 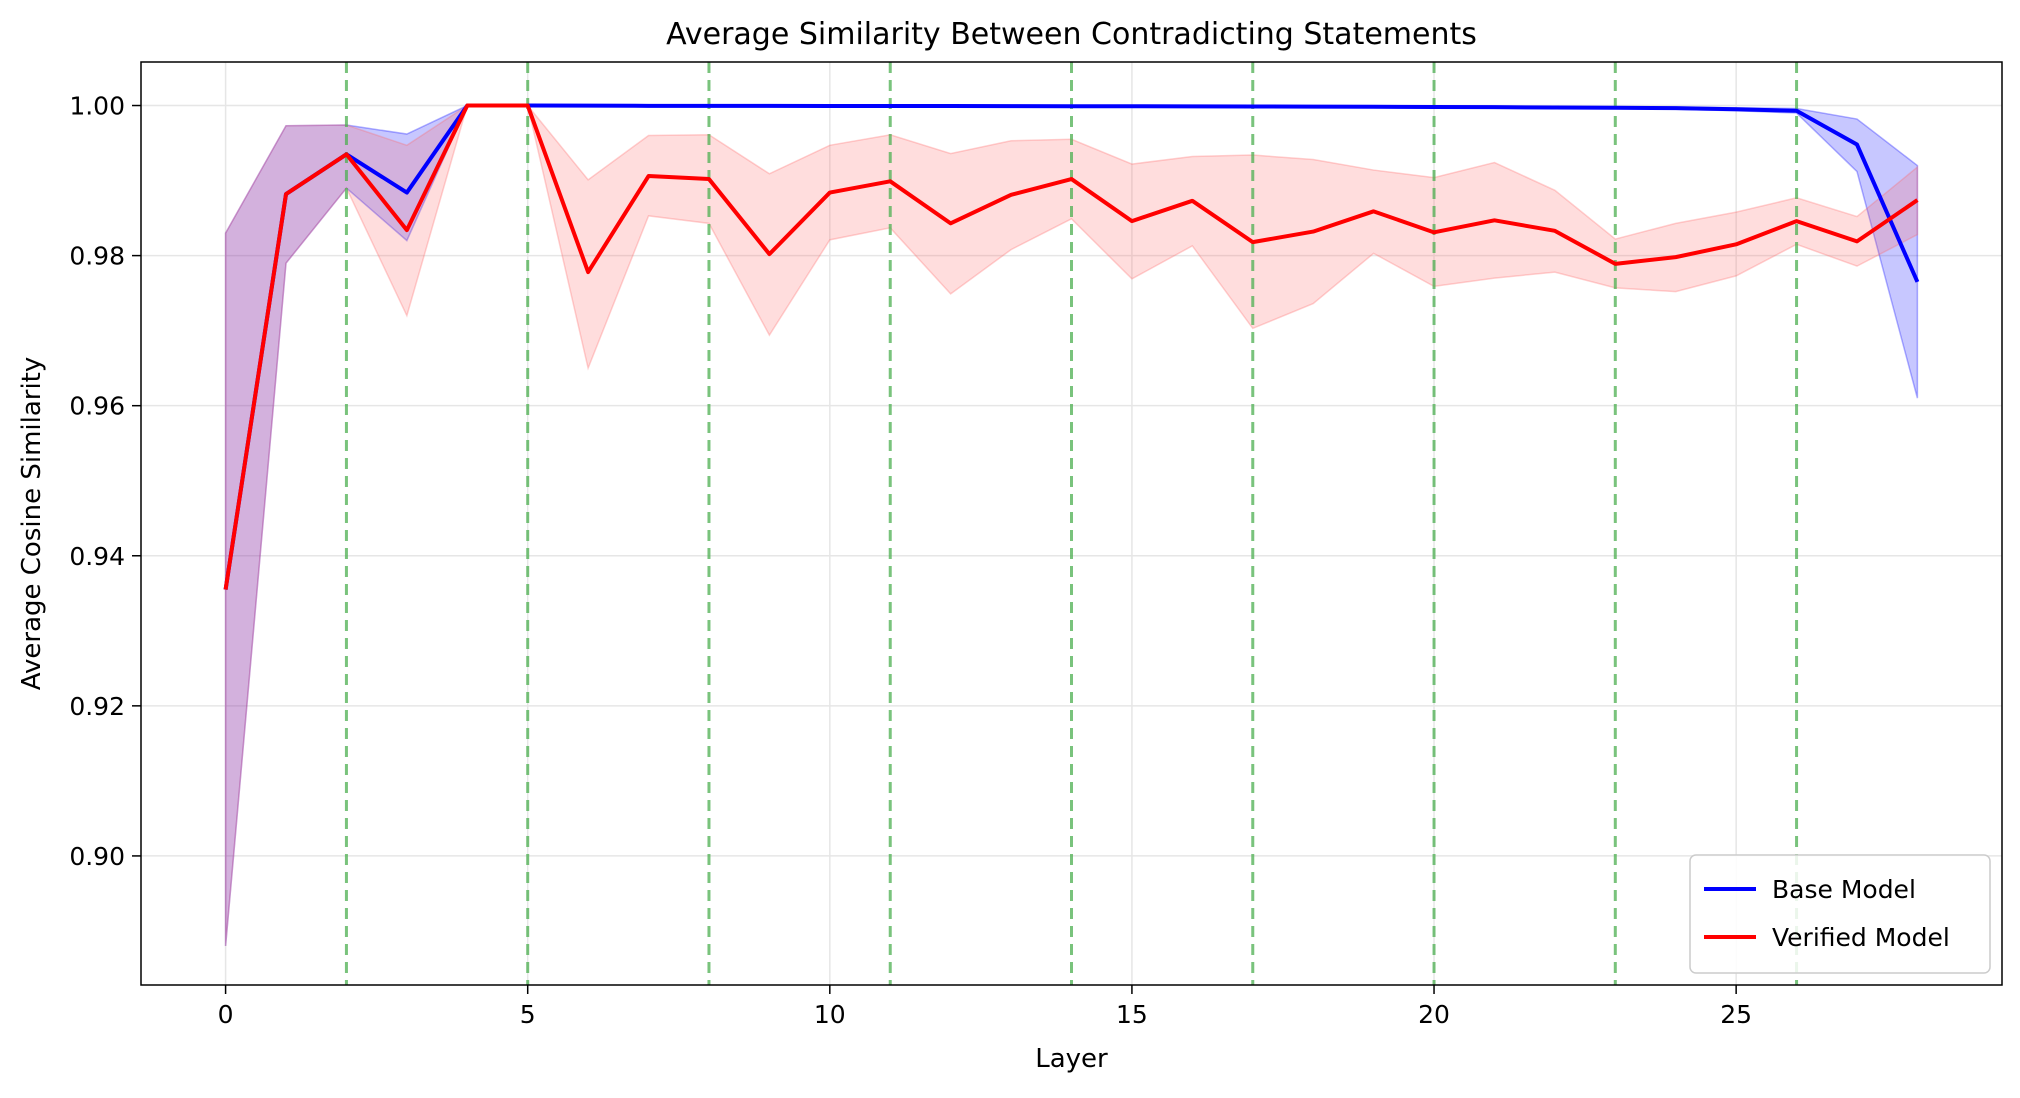 I want to click on x-tick-label: 10, so click(x=830, y=1014).